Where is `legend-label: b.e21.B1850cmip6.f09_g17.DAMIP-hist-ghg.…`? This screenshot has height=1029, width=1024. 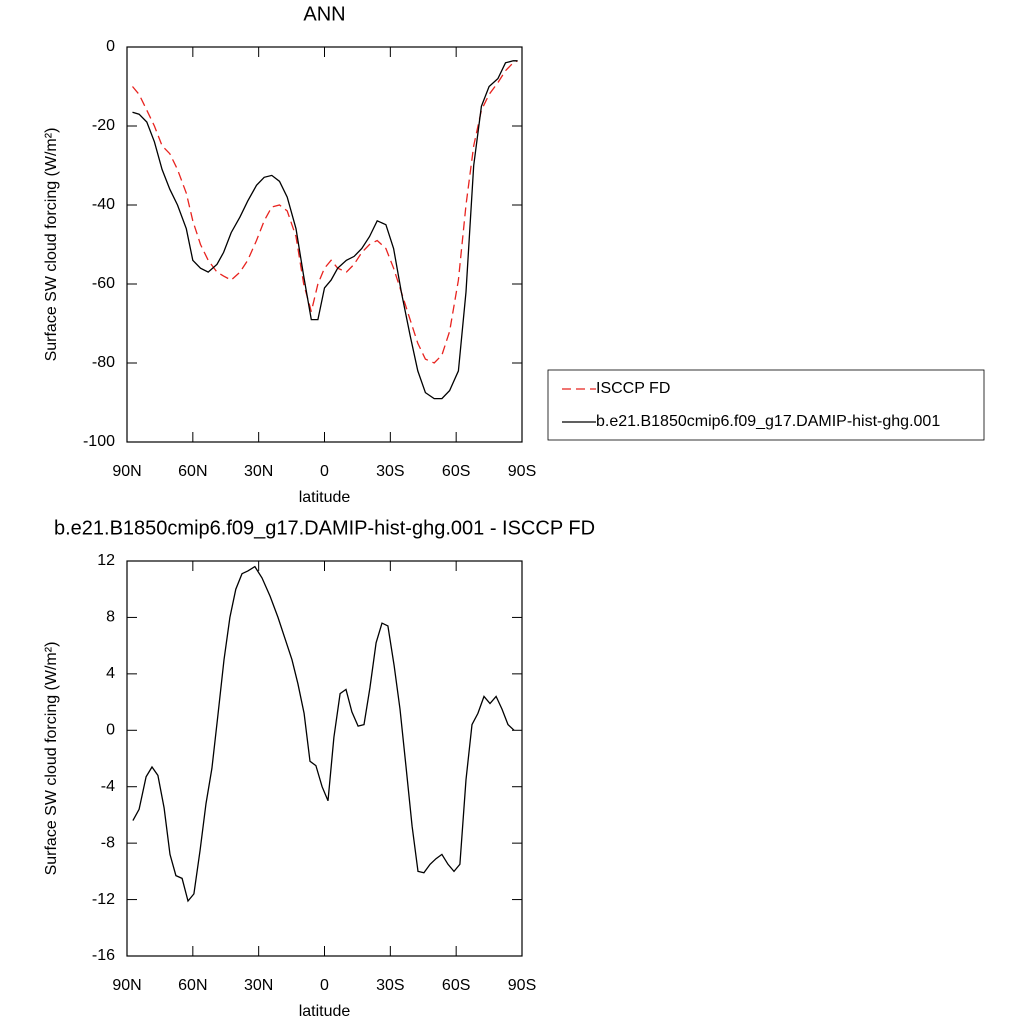 legend-label: b.e21.B1850cmip6.f09_g17.DAMIP-hist-ghg.… is located at coordinates (768, 421).